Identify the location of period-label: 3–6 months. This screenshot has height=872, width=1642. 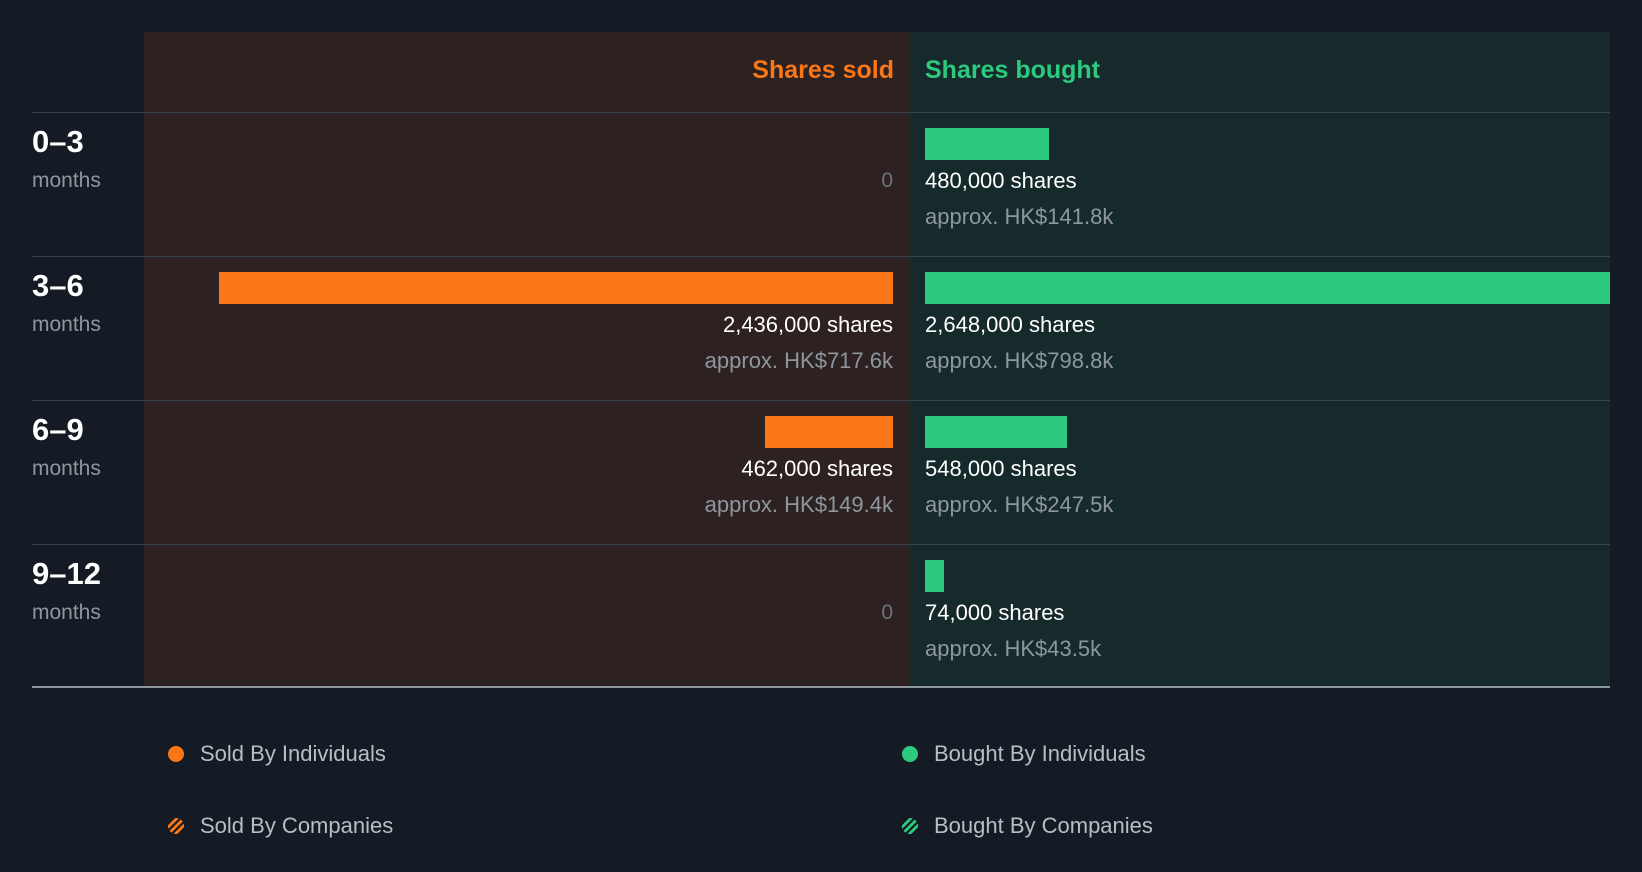
(66, 303).